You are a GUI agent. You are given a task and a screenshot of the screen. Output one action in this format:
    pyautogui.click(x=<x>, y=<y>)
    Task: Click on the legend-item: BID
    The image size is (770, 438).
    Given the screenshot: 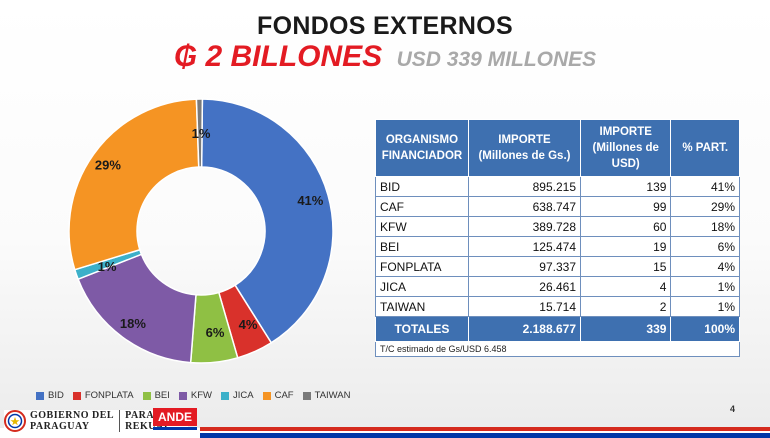 What is the action you would take?
    pyautogui.click(x=50, y=395)
    